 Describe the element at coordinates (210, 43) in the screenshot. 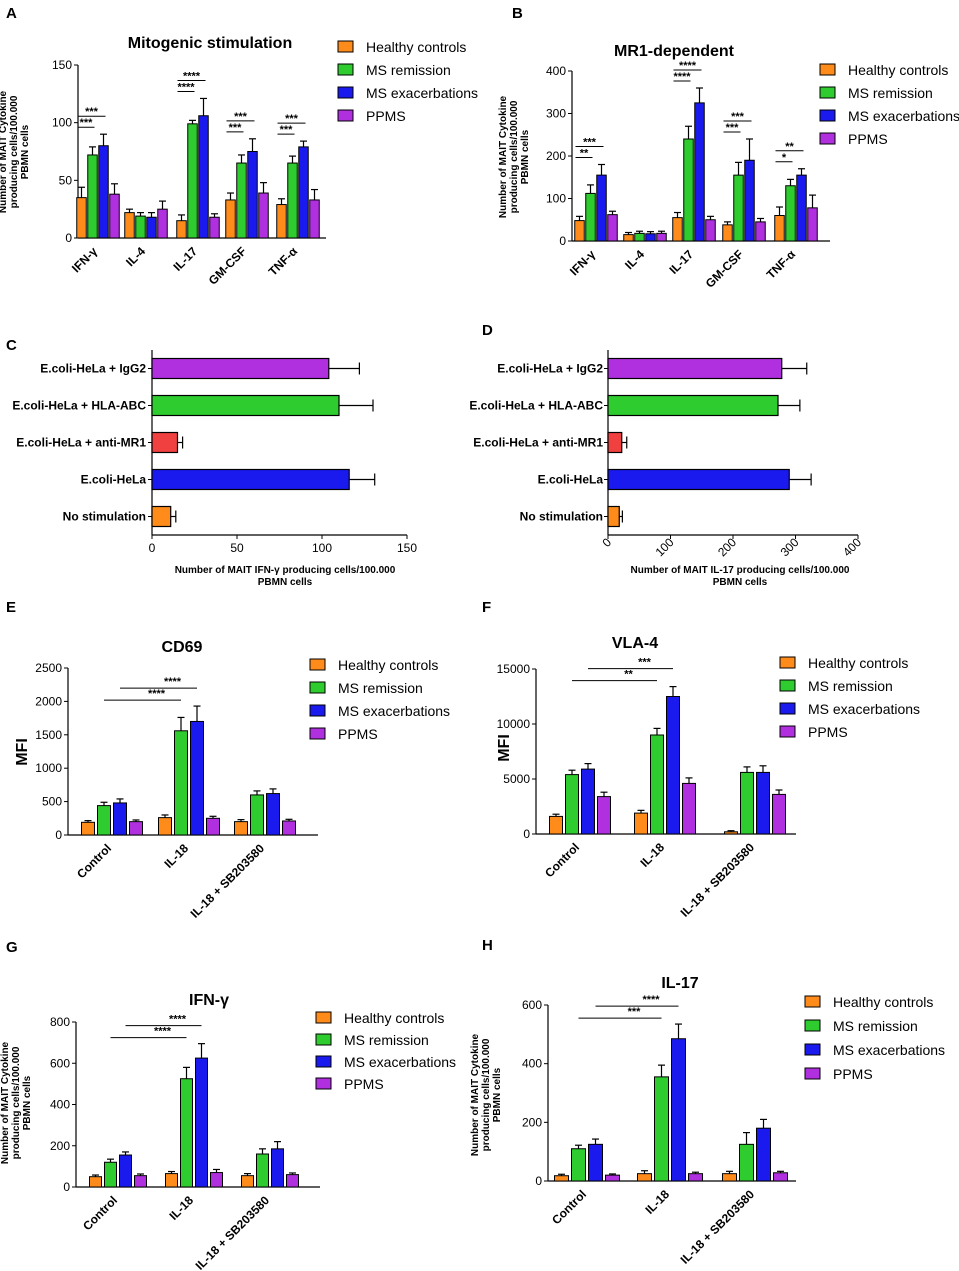

I see `chart-title: Mitogenic stimulation` at that location.